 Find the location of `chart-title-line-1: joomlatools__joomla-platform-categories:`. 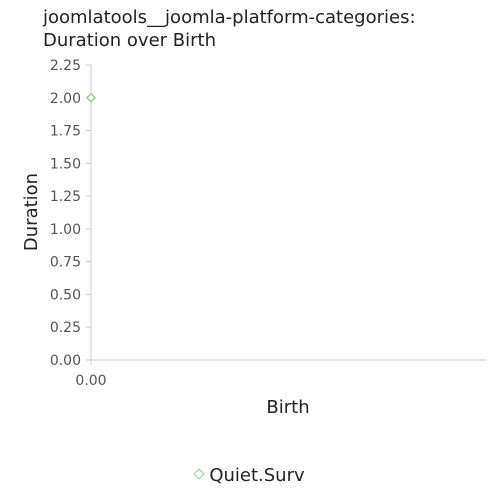

chart-title-line-1: joomlatools__joomla-platform-categories: is located at coordinates (229, 17).